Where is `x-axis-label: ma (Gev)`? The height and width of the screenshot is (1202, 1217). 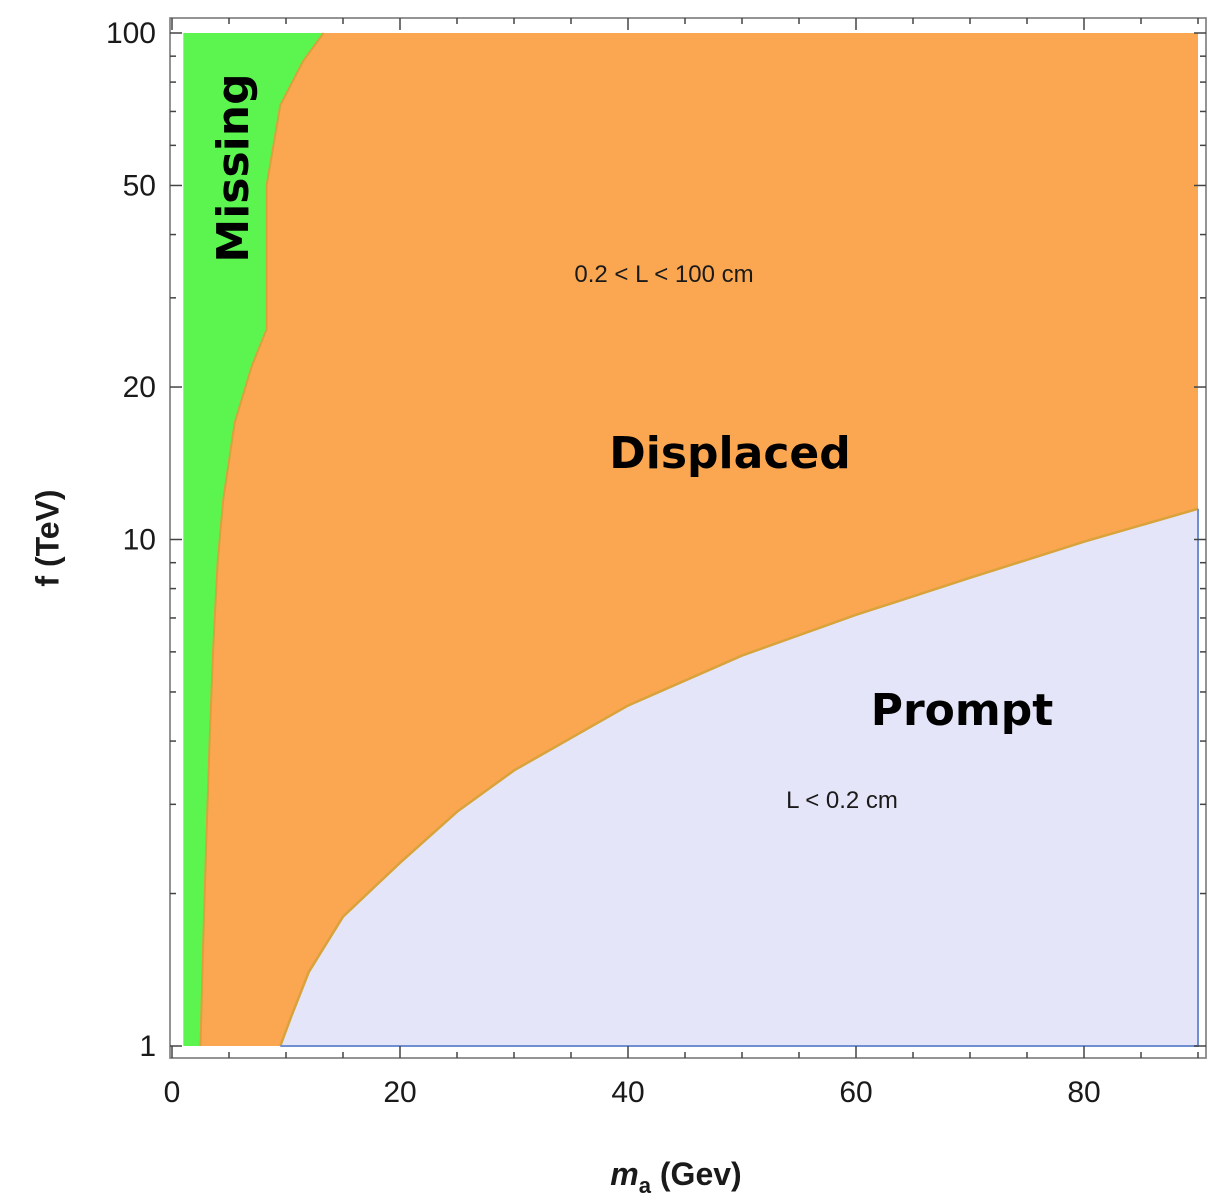 x-axis-label: ma (Gev) is located at coordinates (675, 1177).